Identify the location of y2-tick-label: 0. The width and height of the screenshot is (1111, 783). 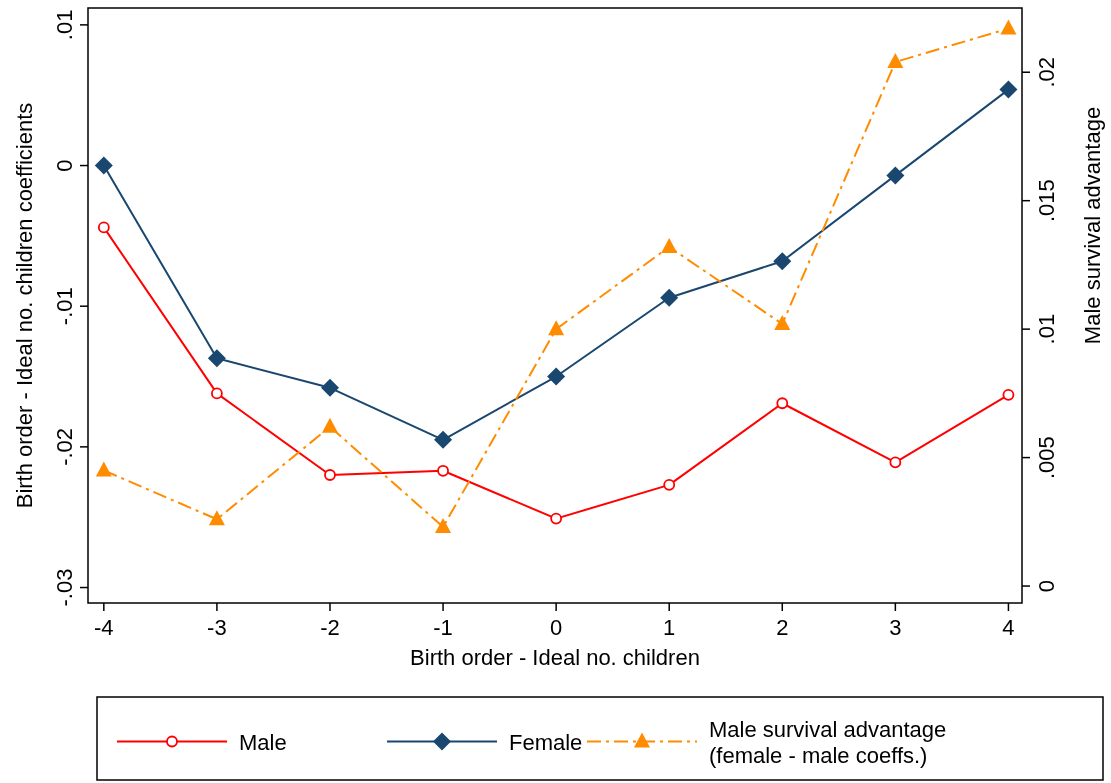
(1046, 586).